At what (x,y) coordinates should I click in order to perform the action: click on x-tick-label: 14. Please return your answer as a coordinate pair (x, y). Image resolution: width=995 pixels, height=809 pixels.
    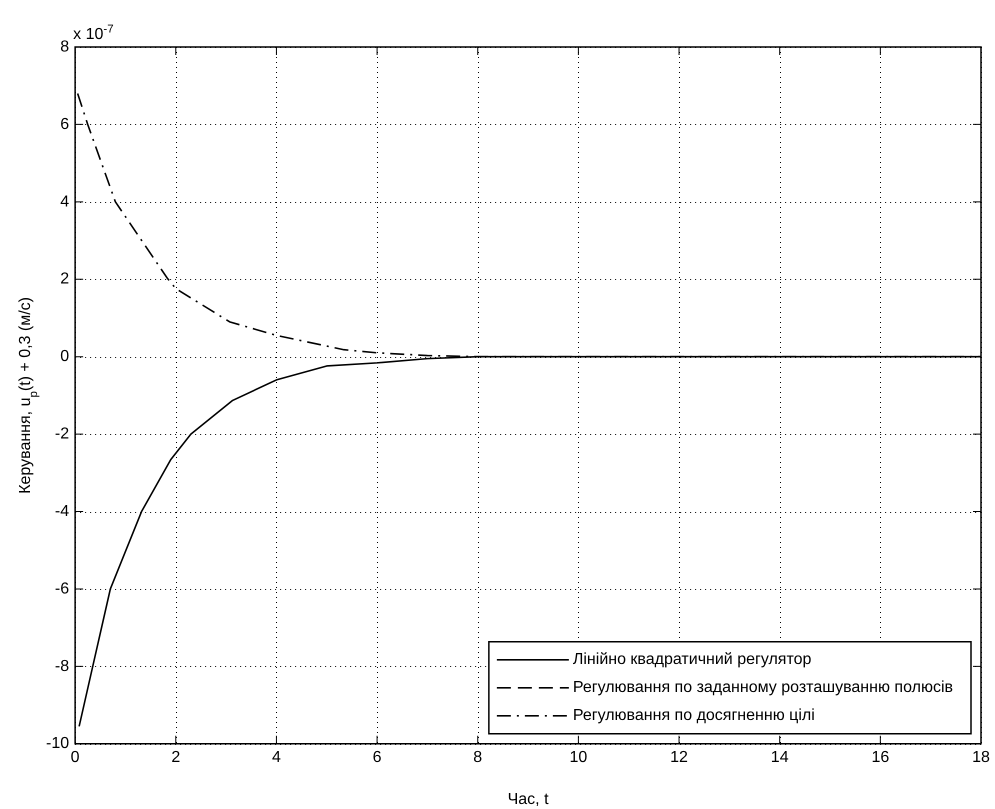
    Looking at the image, I should click on (779, 757).